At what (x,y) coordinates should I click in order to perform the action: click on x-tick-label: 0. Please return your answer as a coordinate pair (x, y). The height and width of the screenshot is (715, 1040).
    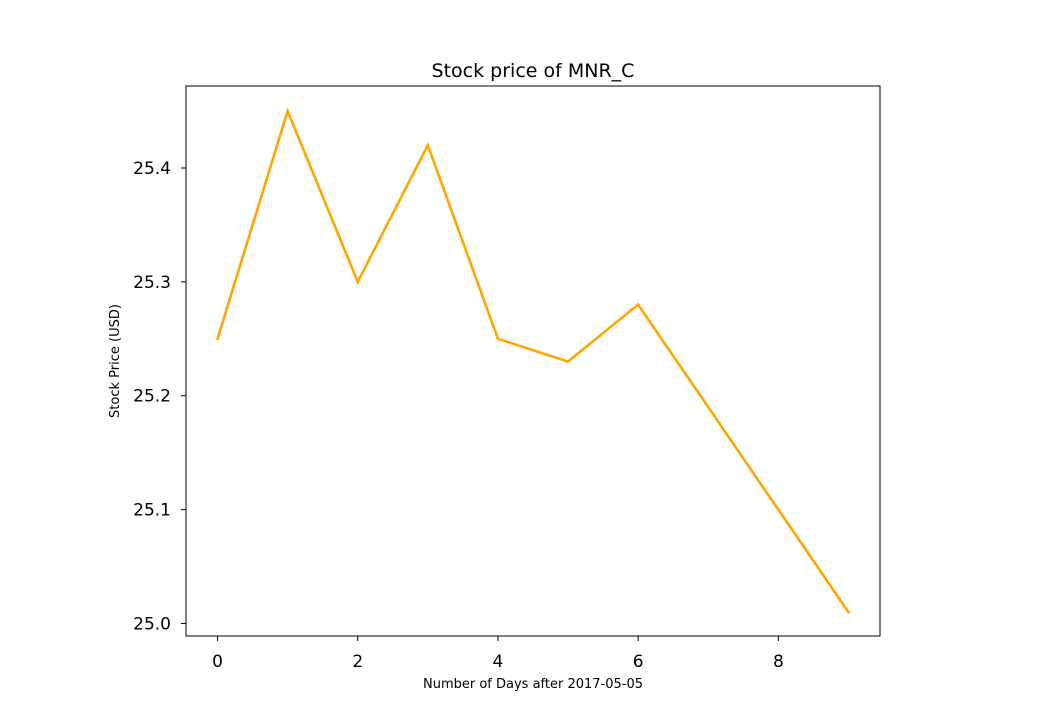
    Looking at the image, I should click on (217, 662).